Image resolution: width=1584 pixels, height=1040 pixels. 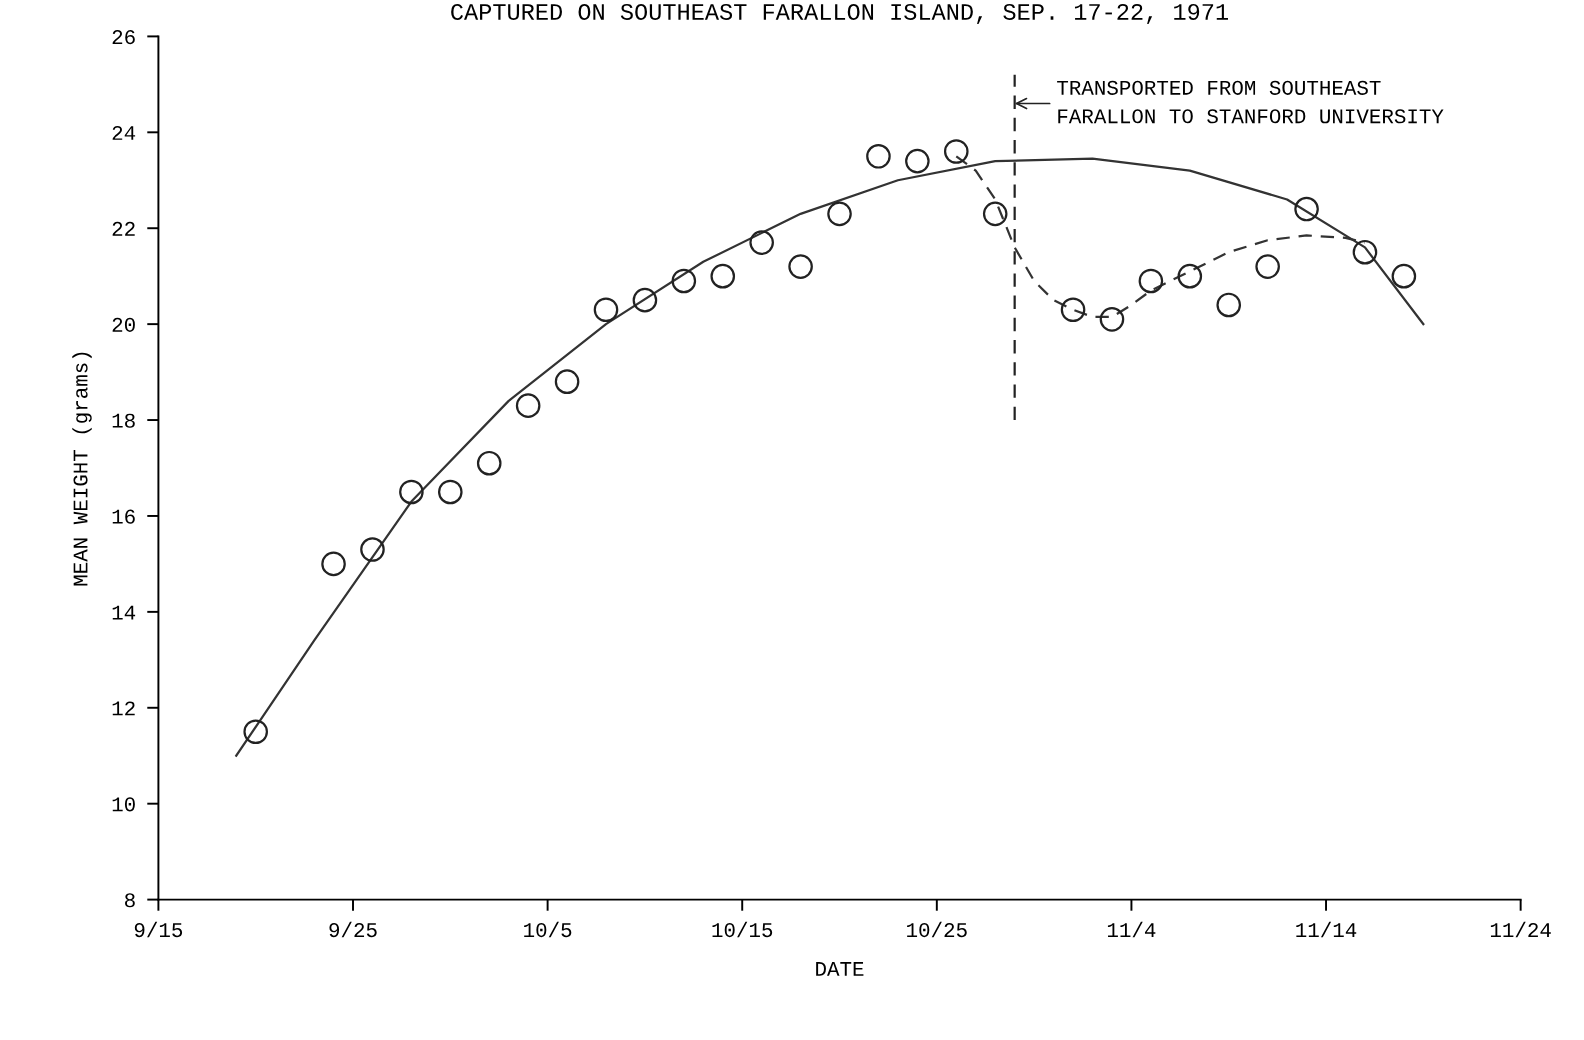 I want to click on x-tick-label: 10/15, so click(x=742, y=929).